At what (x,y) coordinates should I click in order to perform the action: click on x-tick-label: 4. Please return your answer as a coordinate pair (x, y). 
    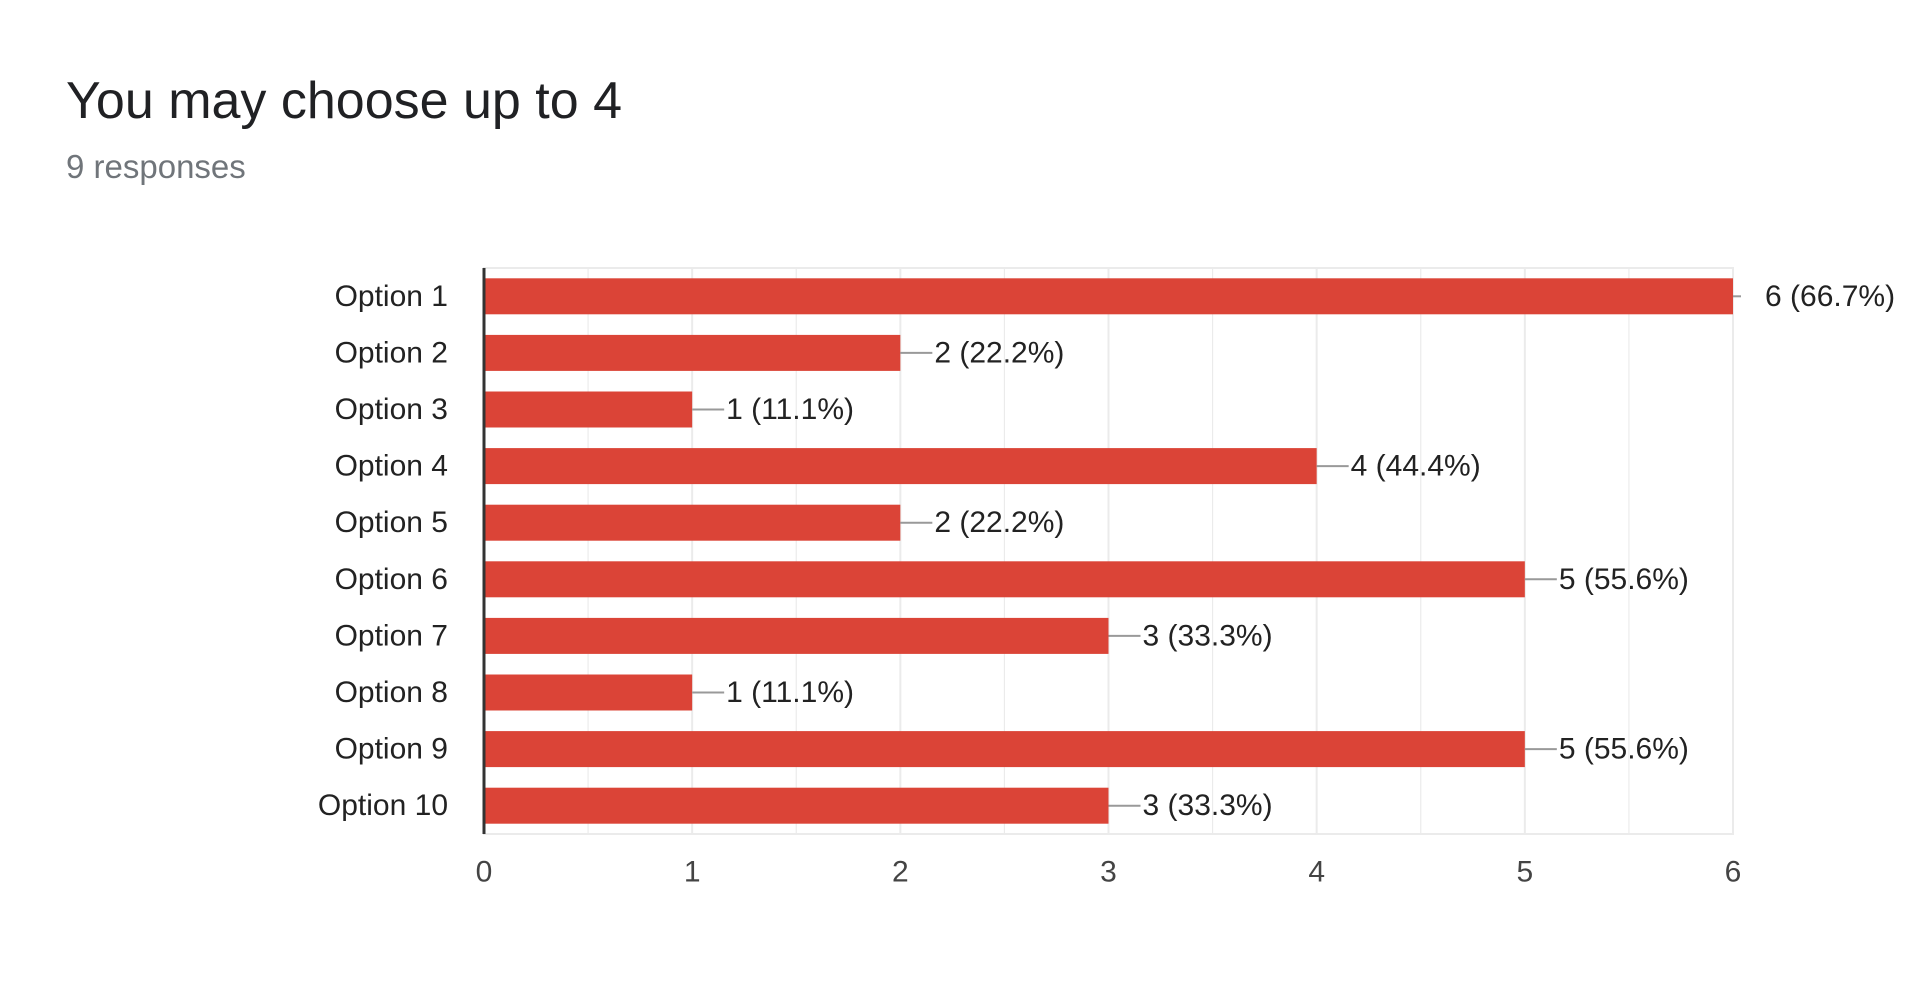
    Looking at the image, I should click on (1316, 872).